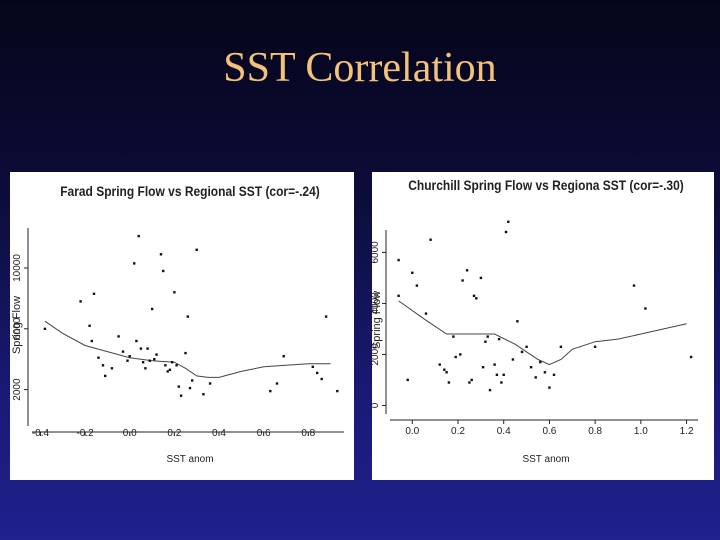  I want to click on x-tick-label: -0.4, so click(41, 433).